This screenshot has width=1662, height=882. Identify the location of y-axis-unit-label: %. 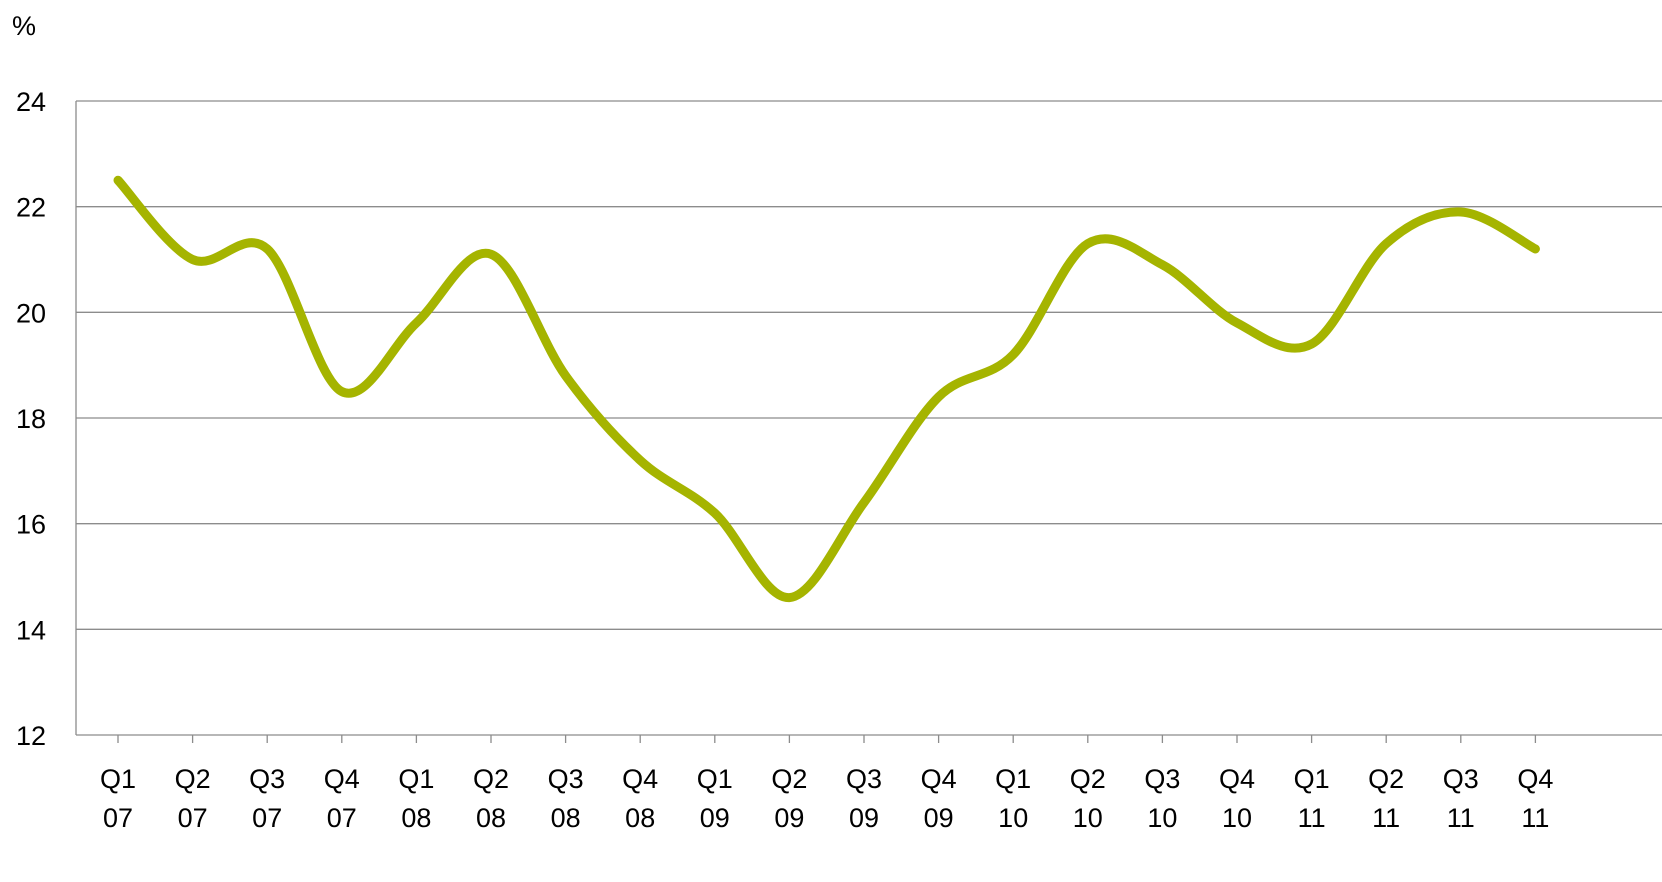
(24, 26).